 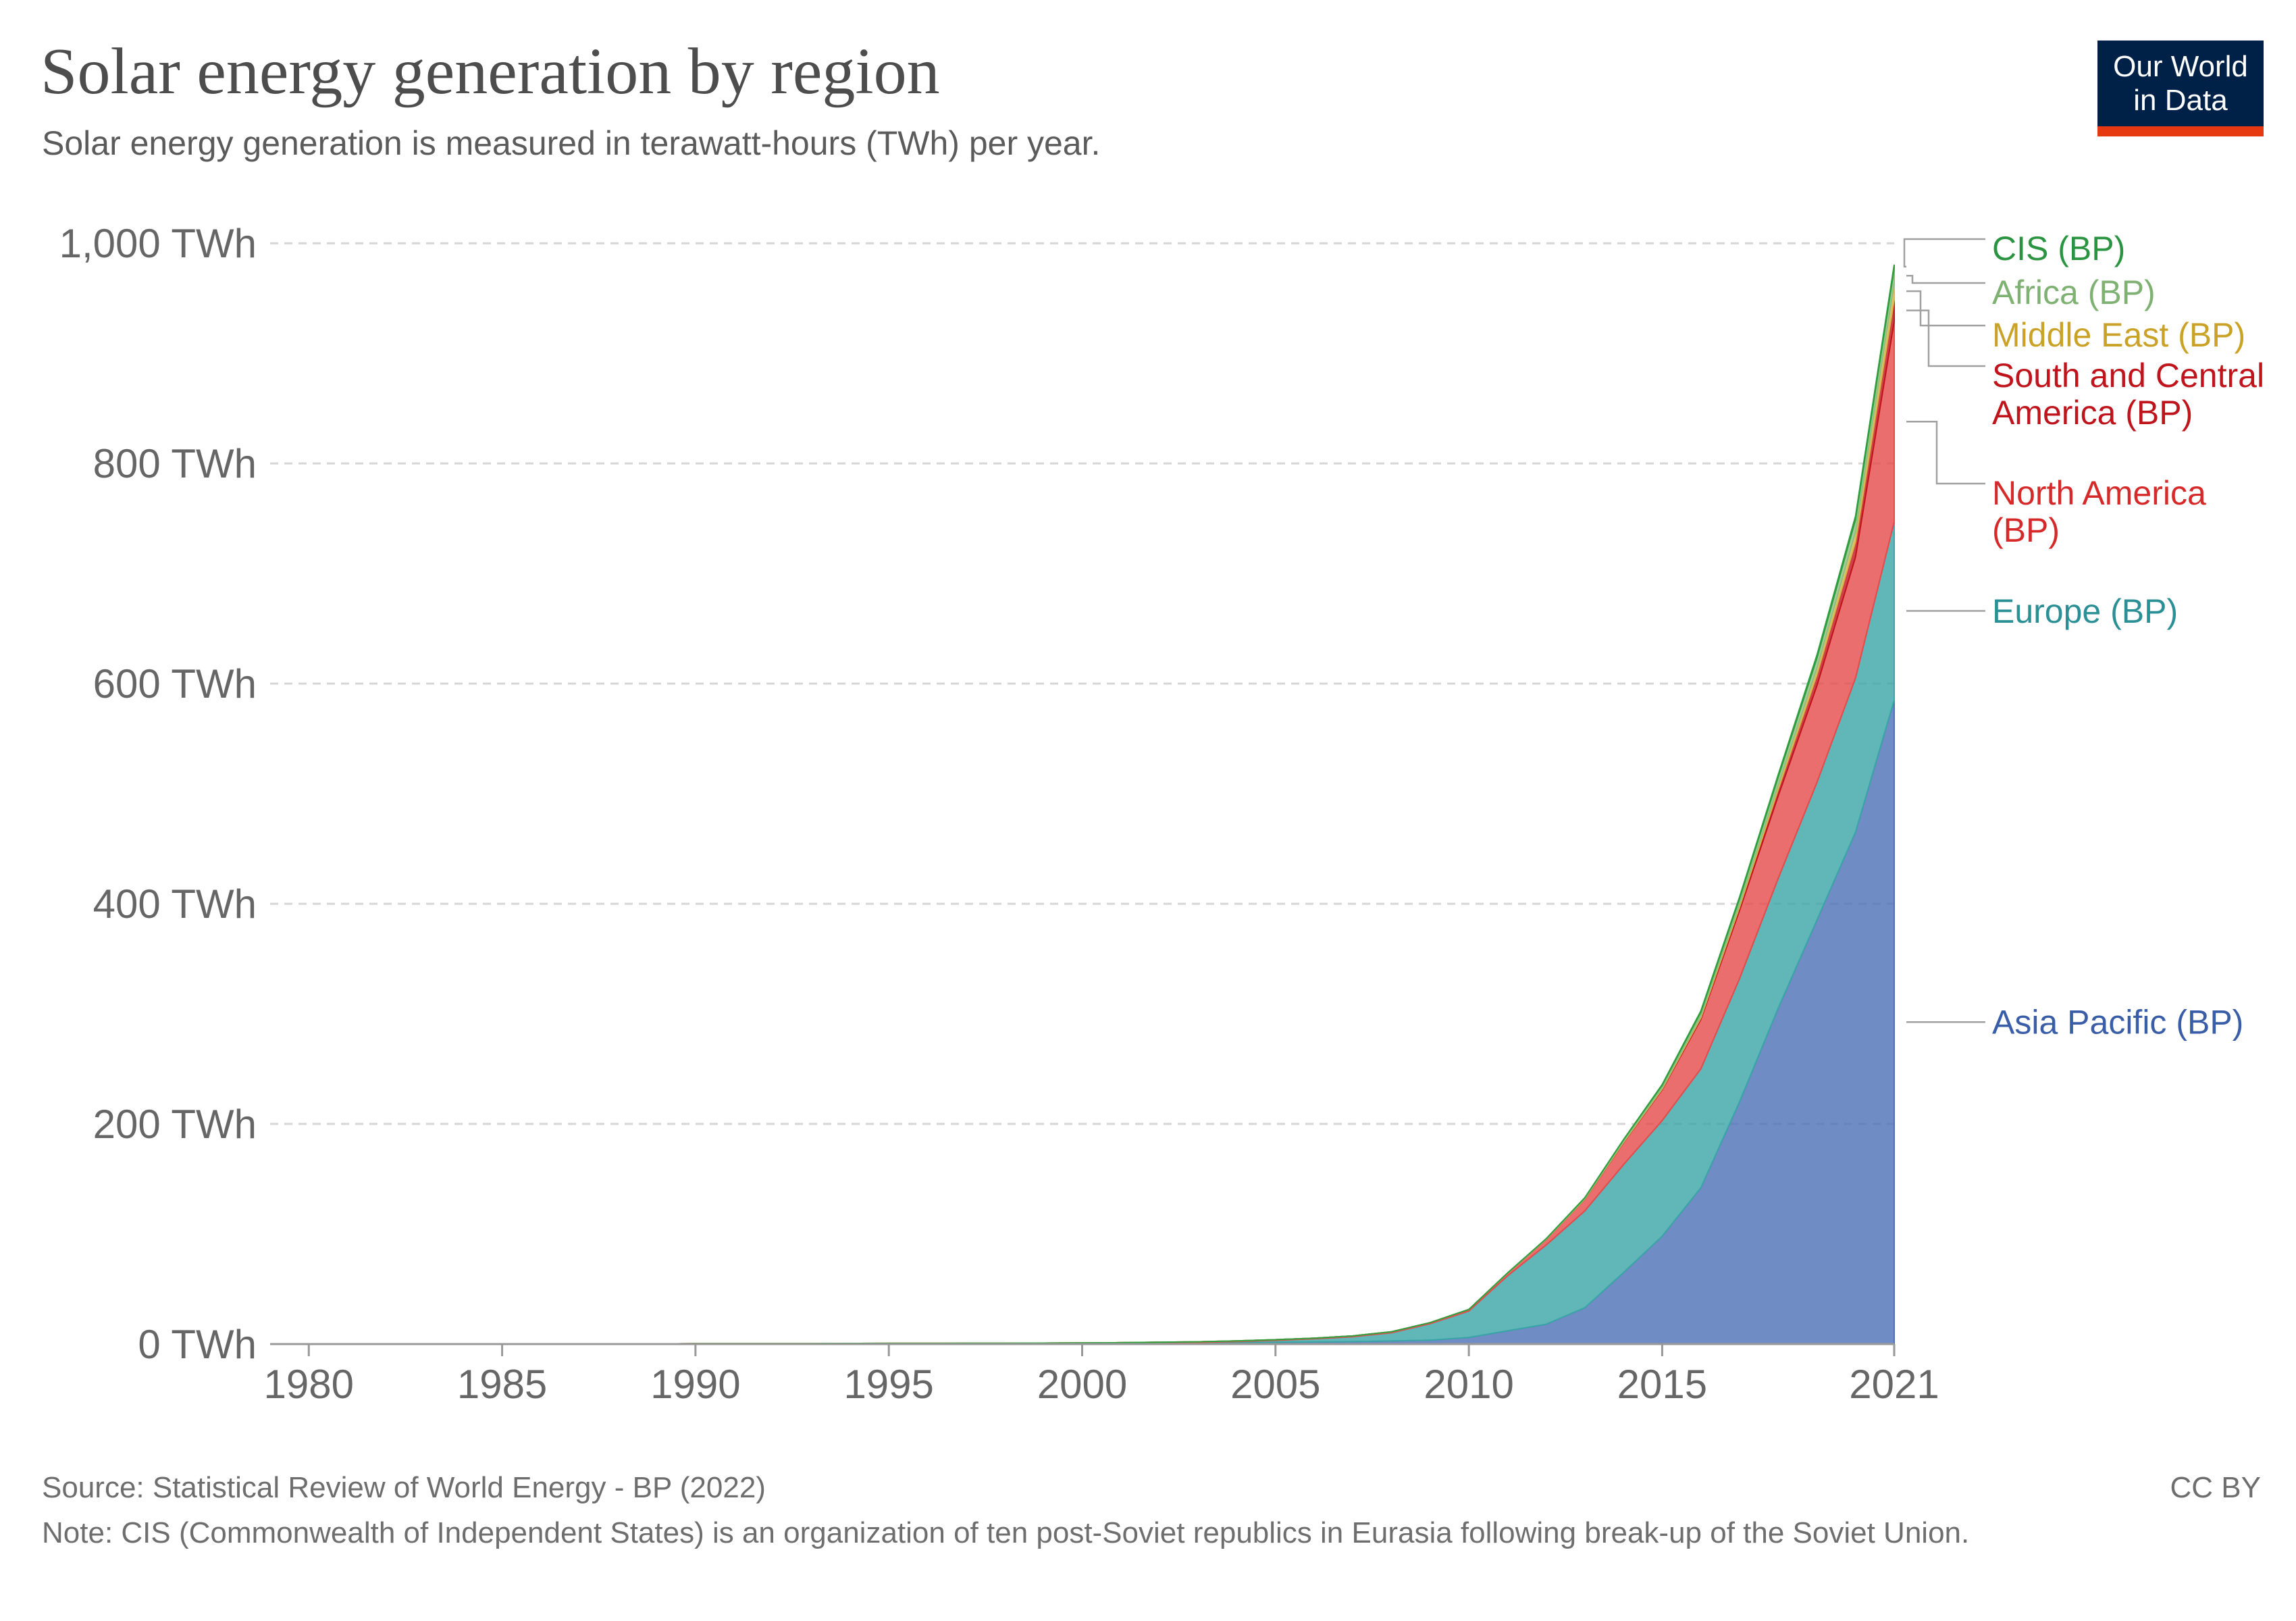 What do you see at coordinates (1082, 1384) in the screenshot?
I see `x-tick-label: 2000` at bounding box center [1082, 1384].